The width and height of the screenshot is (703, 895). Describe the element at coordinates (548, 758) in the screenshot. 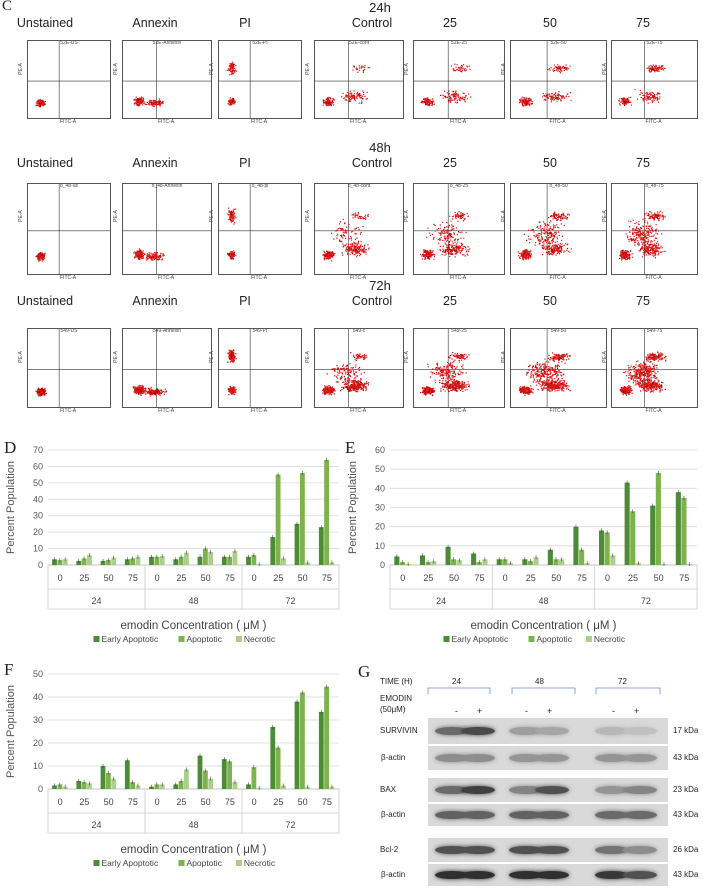

I see `blot-strip` at that location.